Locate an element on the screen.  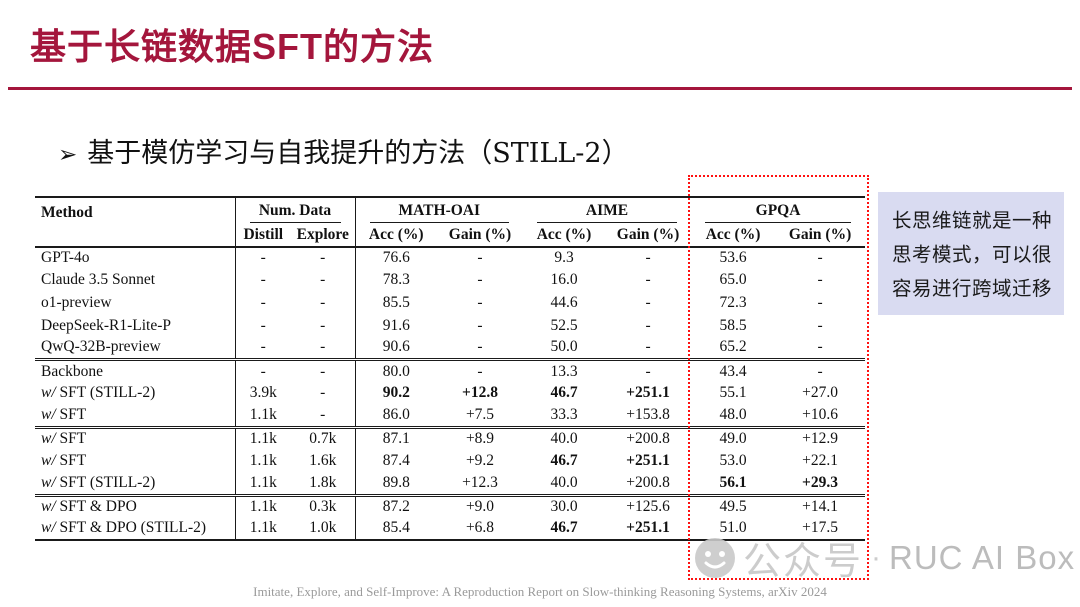
value-cell: +9.0 is located at coordinates (480, 507).